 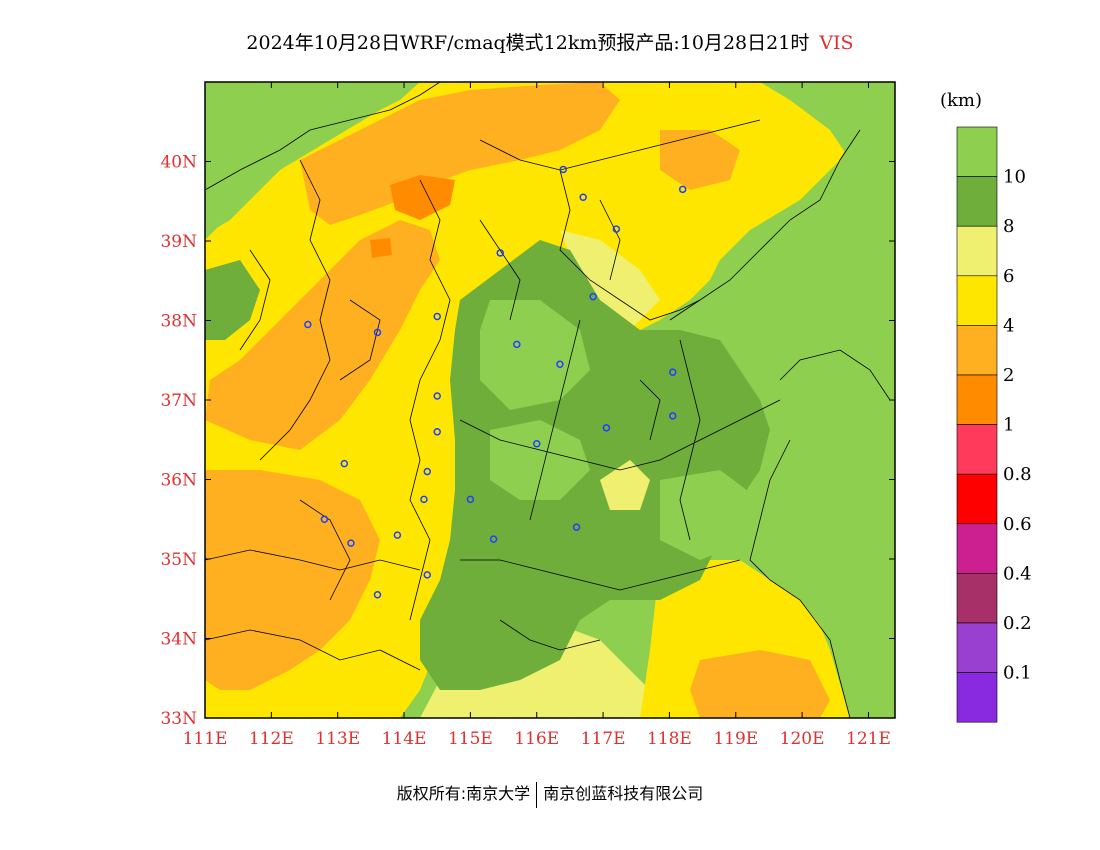 I want to click on legend-label: 0.2, so click(x=1017, y=623).